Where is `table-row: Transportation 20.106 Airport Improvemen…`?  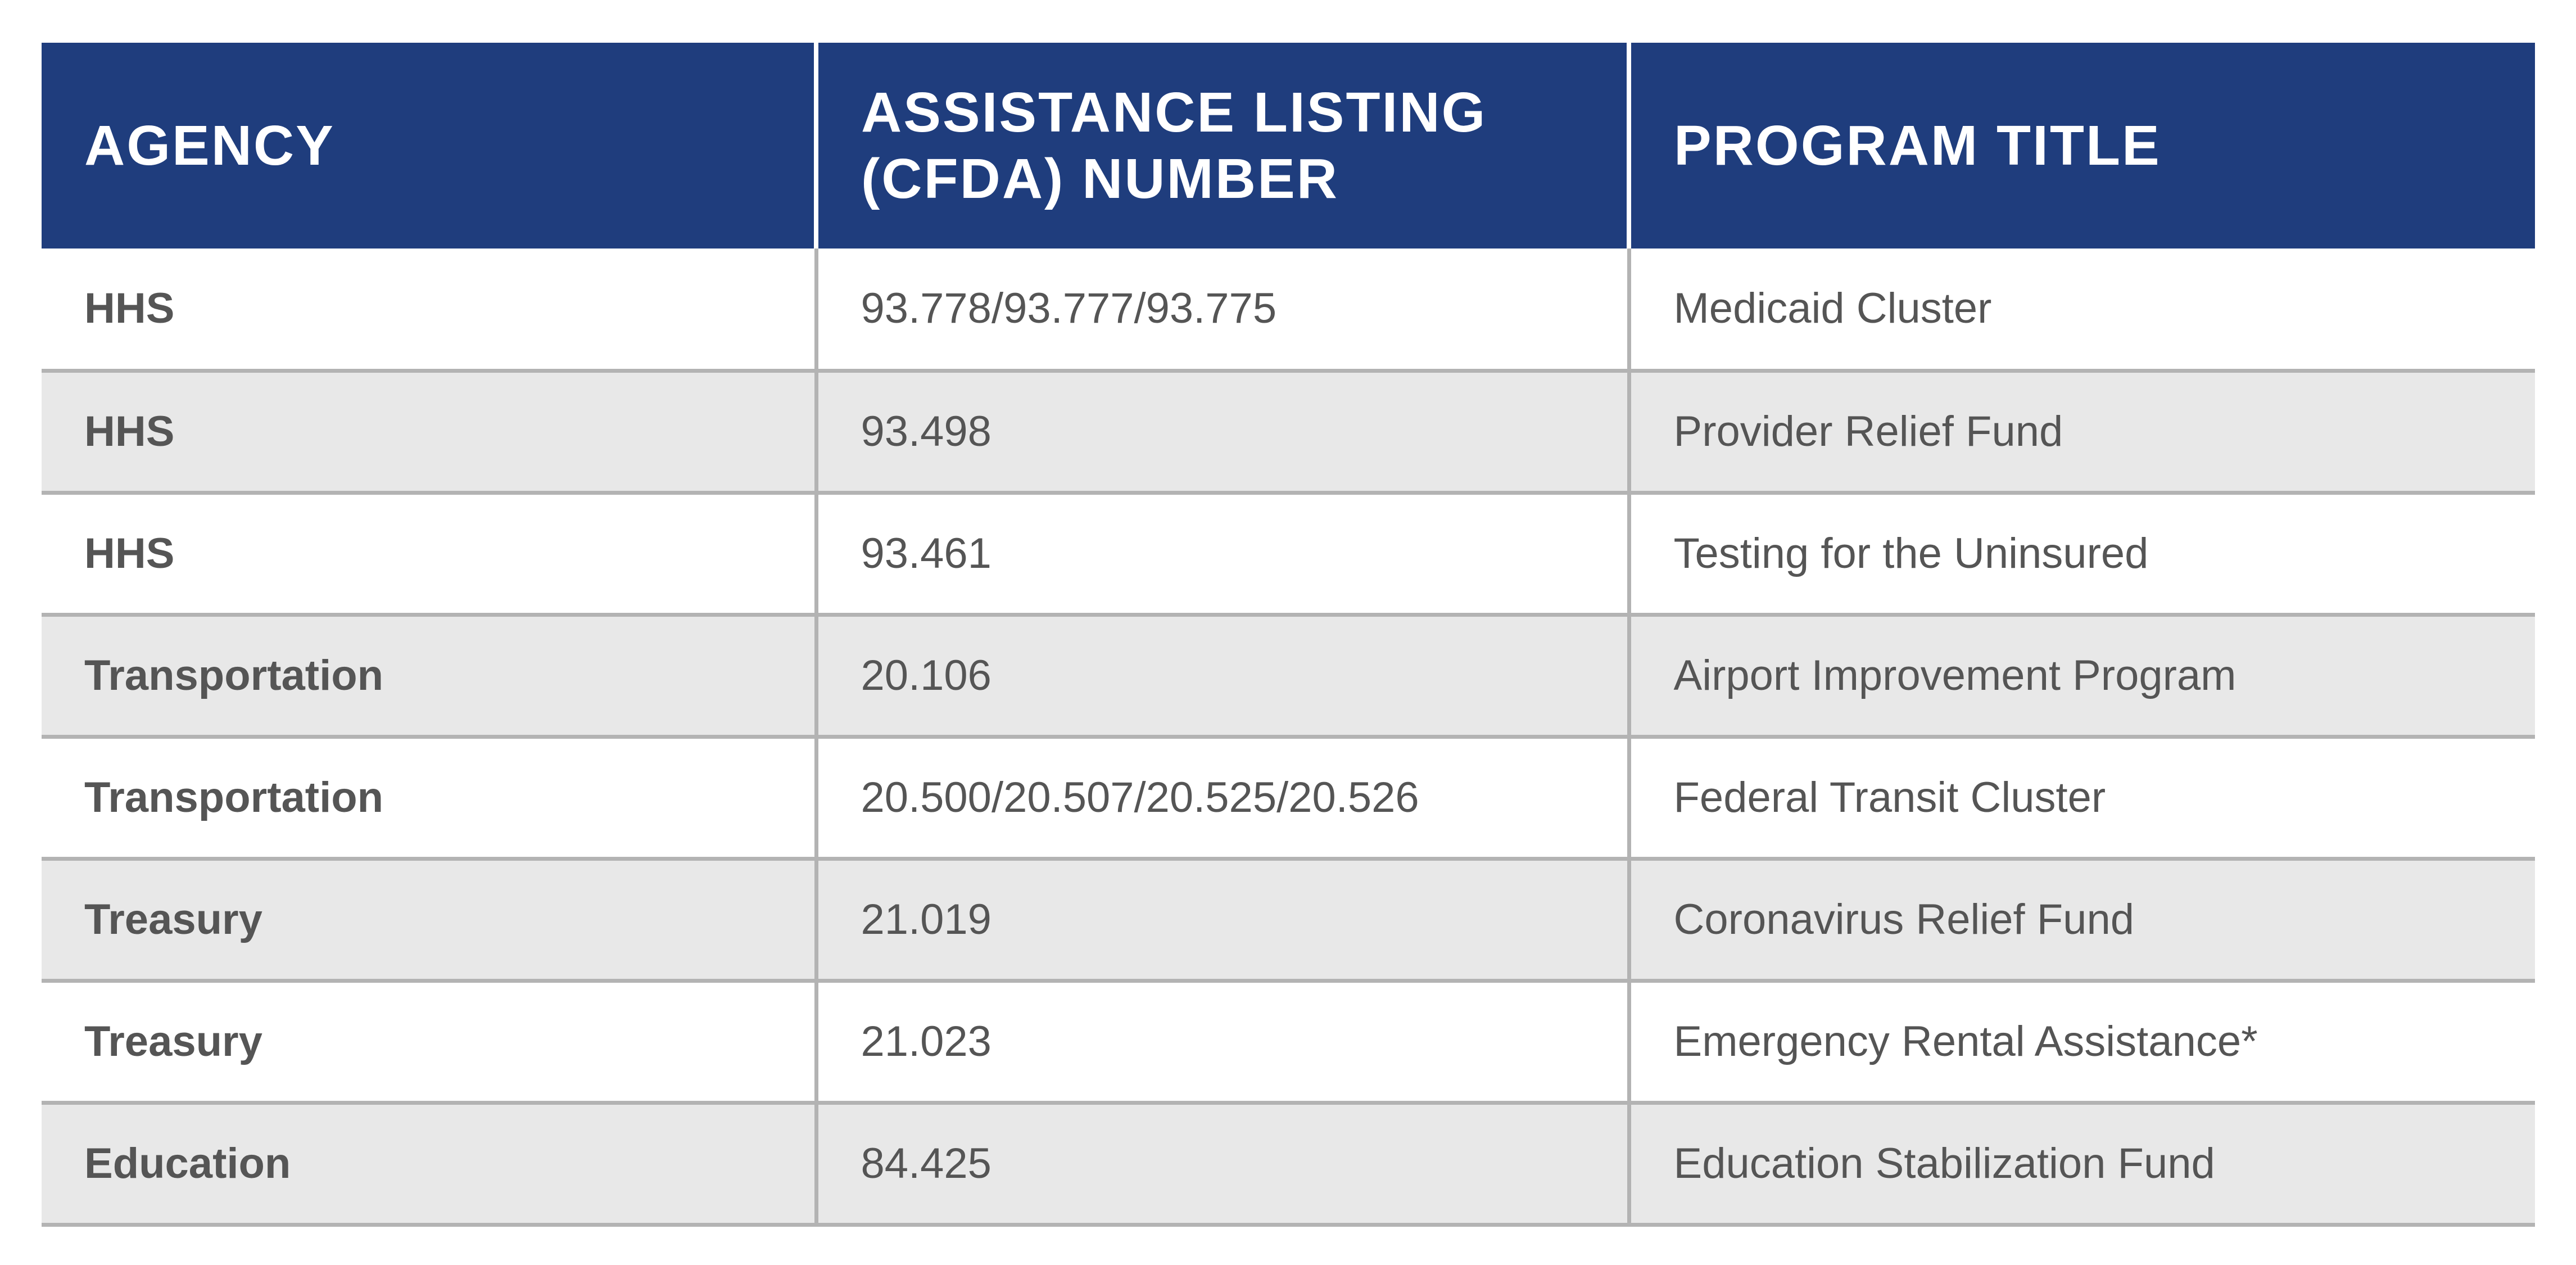
table-row: Transportation 20.106 Airport Improvemen… is located at coordinates (1288, 677).